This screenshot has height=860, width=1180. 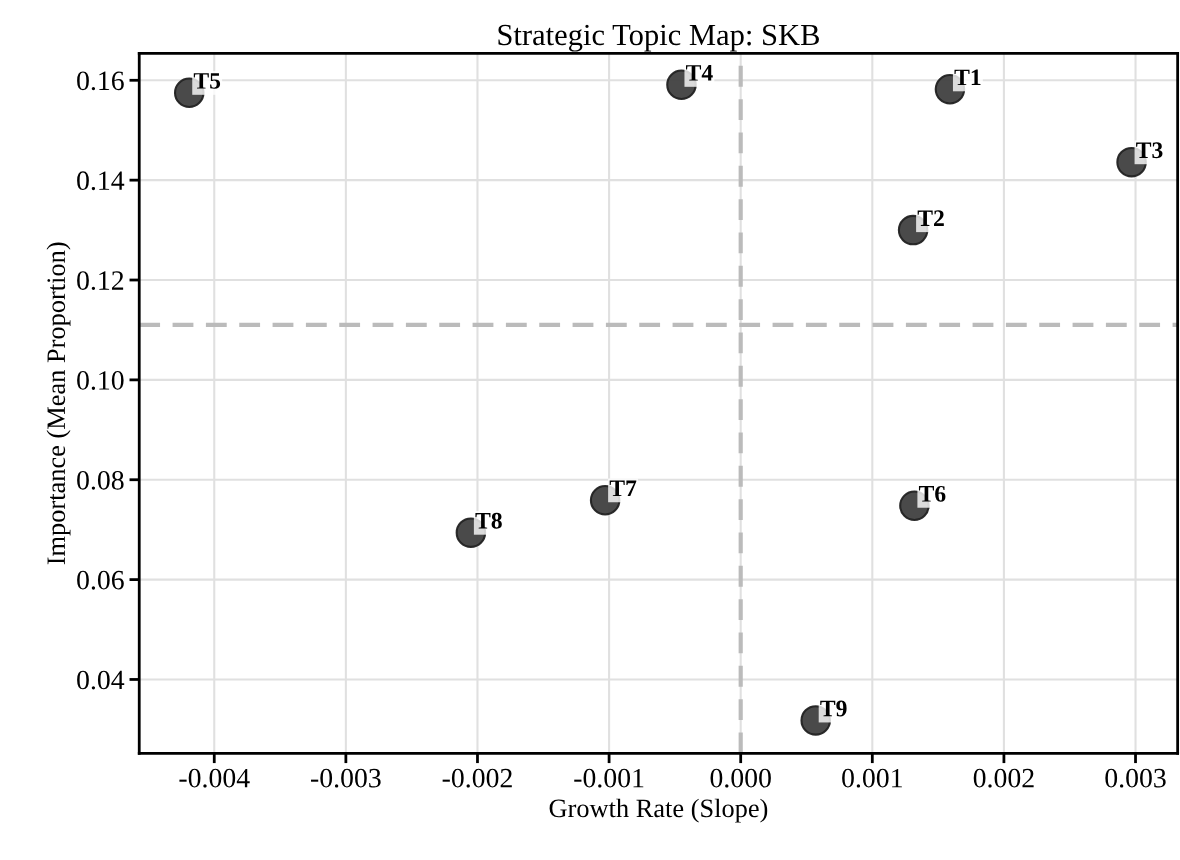 What do you see at coordinates (214, 778) in the screenshot?
I see `x-tick-label: -0.004` at bounding box center [214, 778].